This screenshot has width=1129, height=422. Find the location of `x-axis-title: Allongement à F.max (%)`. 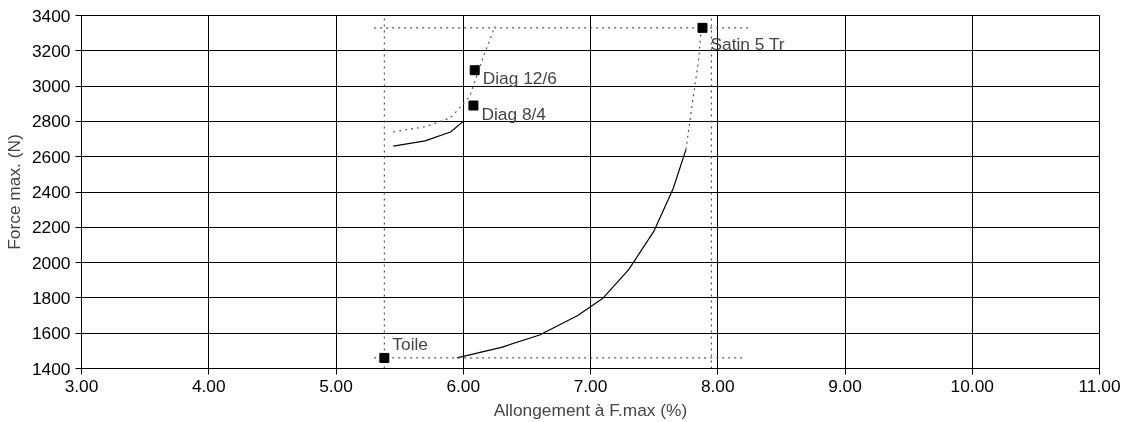

x-axis-title: Allongement à F.max (%) is located at coordinates (590, 409).